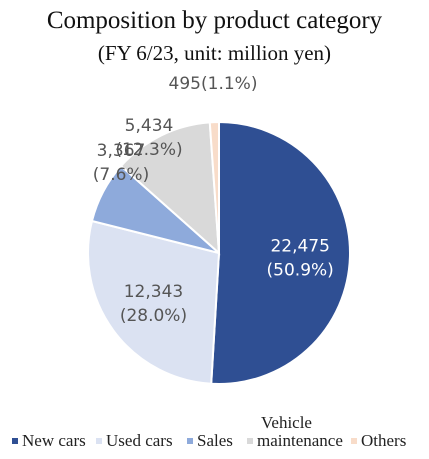 The height and width of the screenshot is (459, 429). Describe the element at coordinates (214, 53) in the screenshot. I see `chart-subtitle: (FY 6/23, unit: million yen)` at that location.